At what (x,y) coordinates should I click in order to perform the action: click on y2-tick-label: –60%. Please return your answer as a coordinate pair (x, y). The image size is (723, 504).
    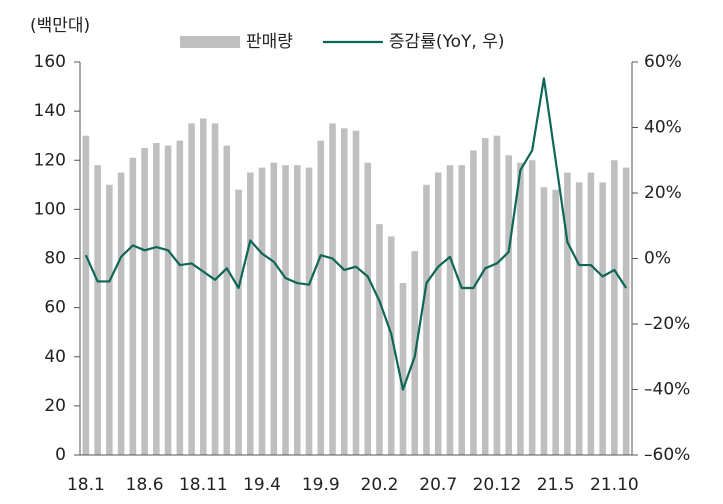
    Looking at the image, I should click on (667, 455).